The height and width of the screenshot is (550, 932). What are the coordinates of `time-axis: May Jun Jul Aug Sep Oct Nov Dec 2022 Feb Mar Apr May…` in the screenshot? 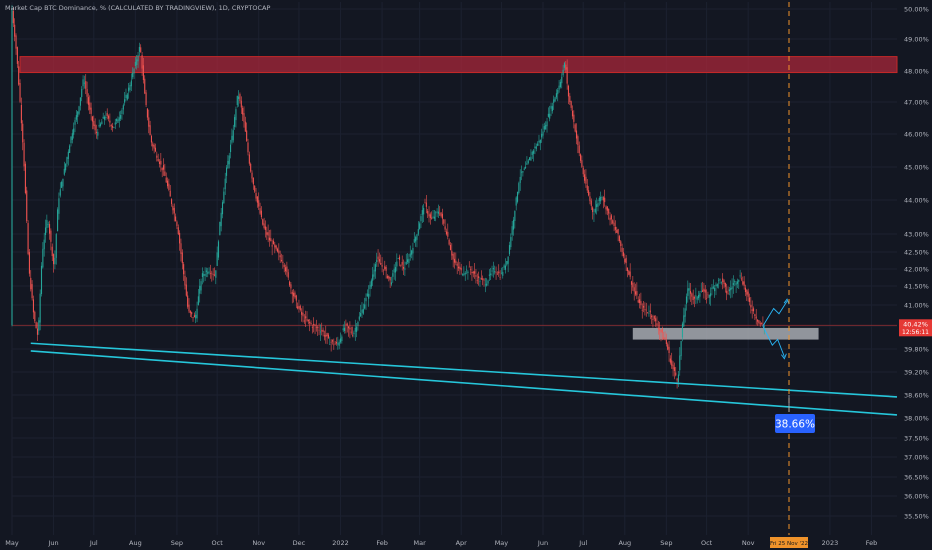 It's located at (441, 543).